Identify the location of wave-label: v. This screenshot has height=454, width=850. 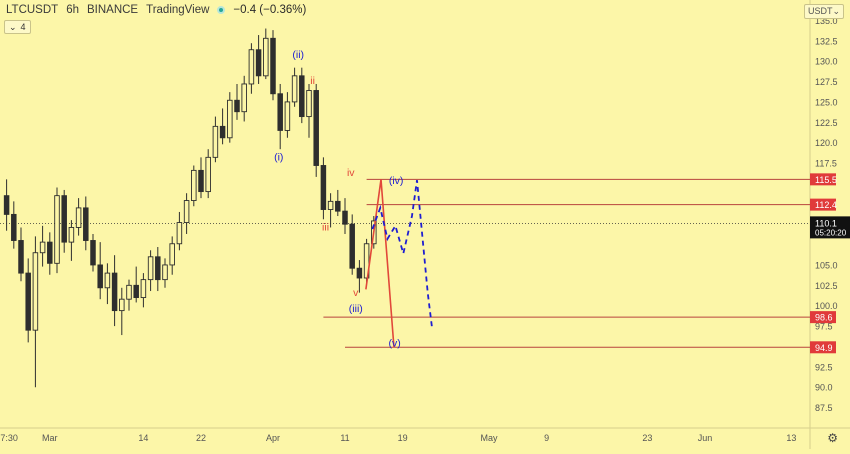
(356, 293).